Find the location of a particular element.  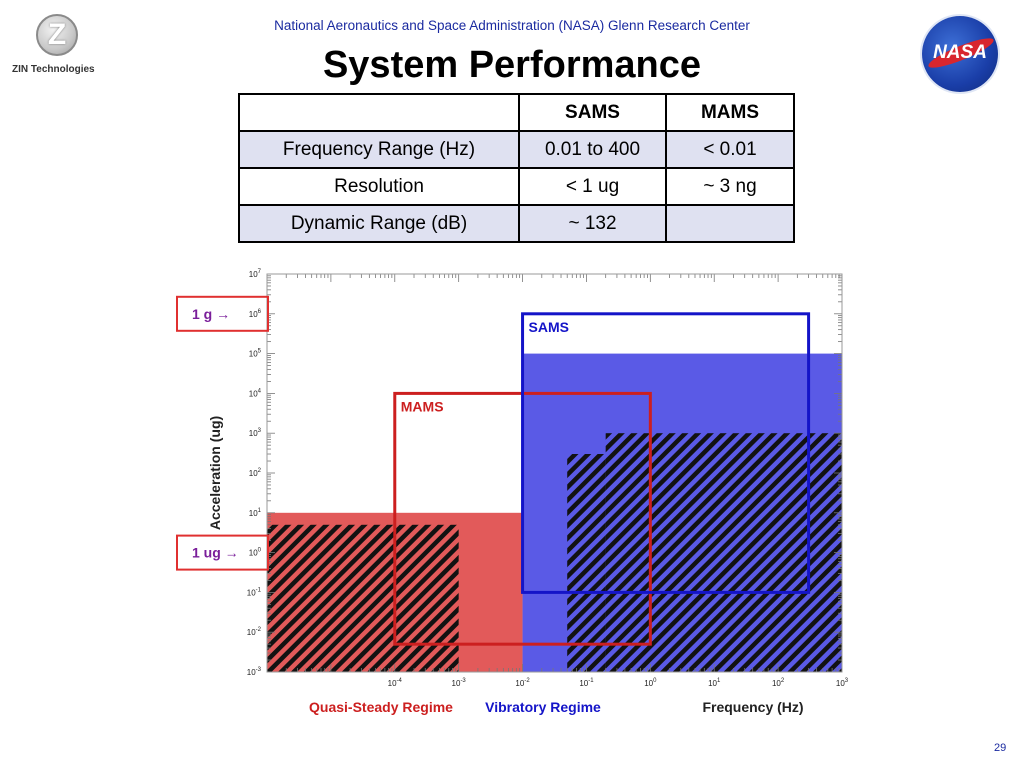

y-tick-label: 10² is located at coordinates (255, 473).